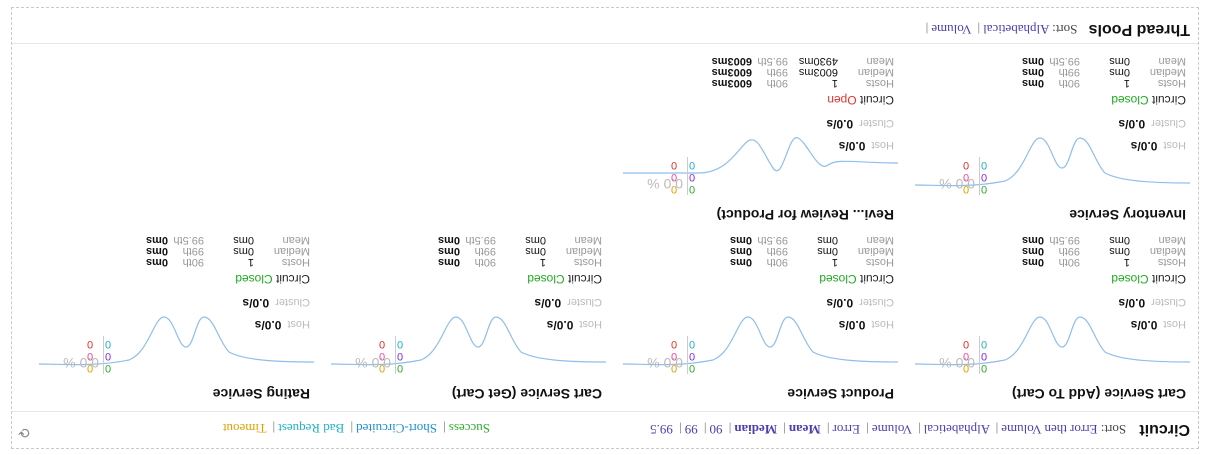 The height and width of the screenshot is (455, 1207). What do you see at coordinates (1127, 215) in the screenshot?
I see `service-name: Inventory Service` at bounding box center [1127, 215].